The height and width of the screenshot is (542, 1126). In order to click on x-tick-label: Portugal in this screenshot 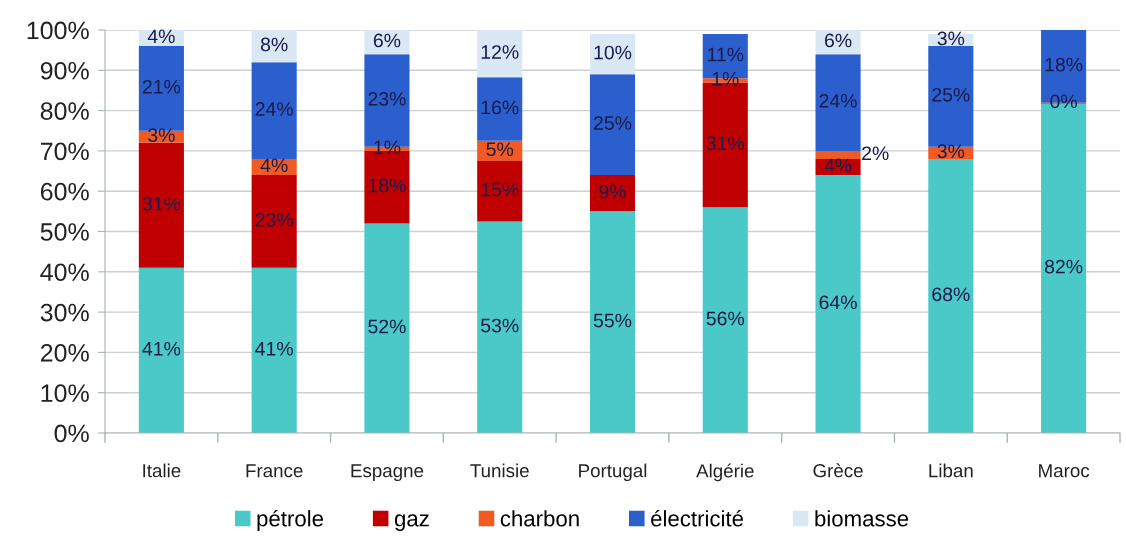, I will do `click(613, 472)`.